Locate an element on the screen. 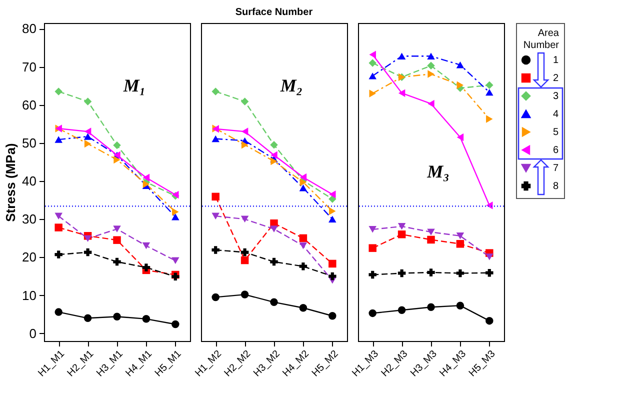  annotation: M₃ is located at coordinates (438, 171).